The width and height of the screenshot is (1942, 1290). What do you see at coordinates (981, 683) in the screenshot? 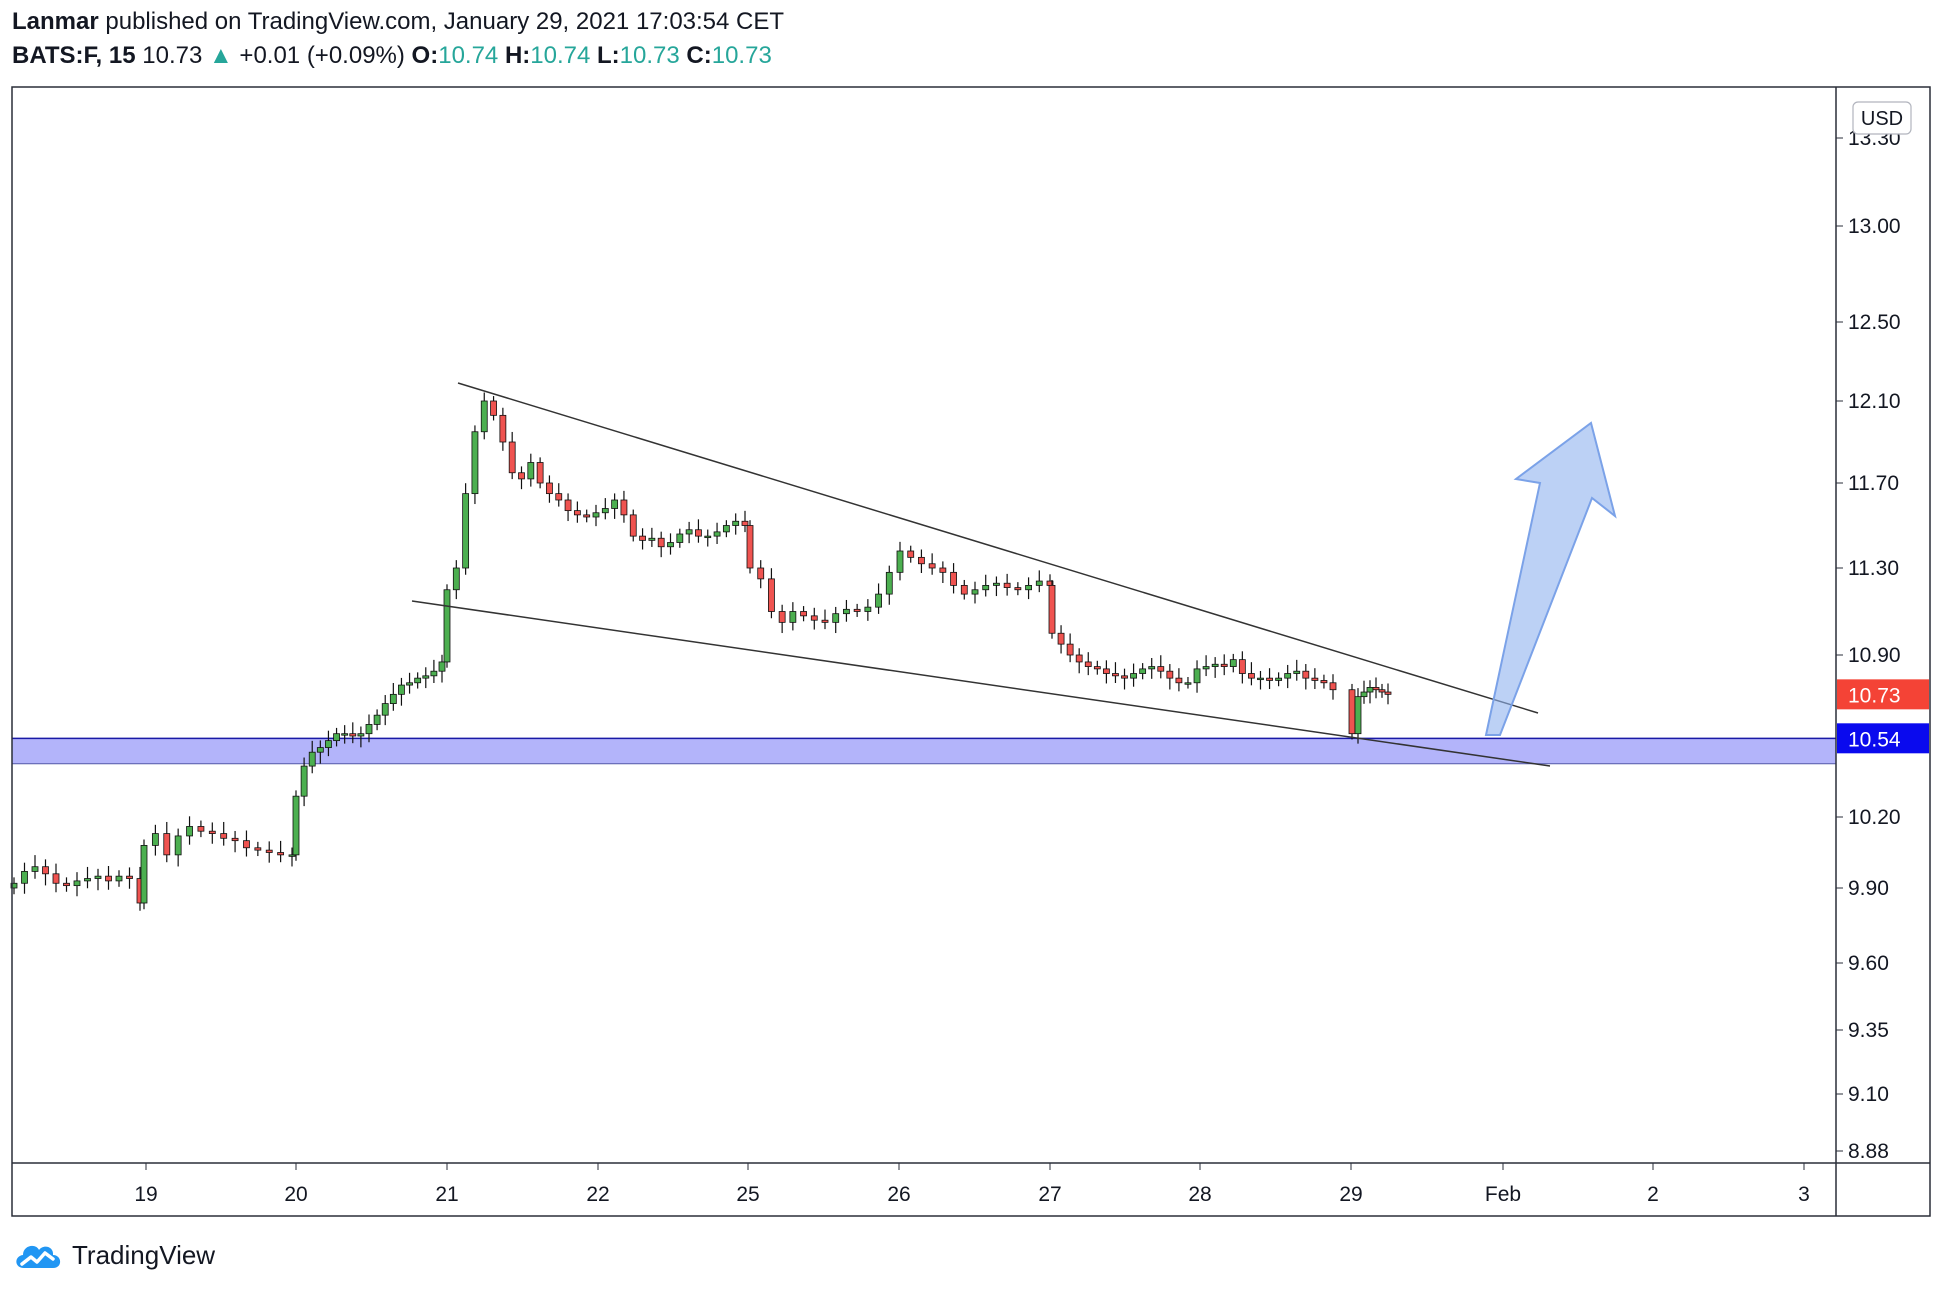
I see `lower-trendline` at bounding box center [981, 683].